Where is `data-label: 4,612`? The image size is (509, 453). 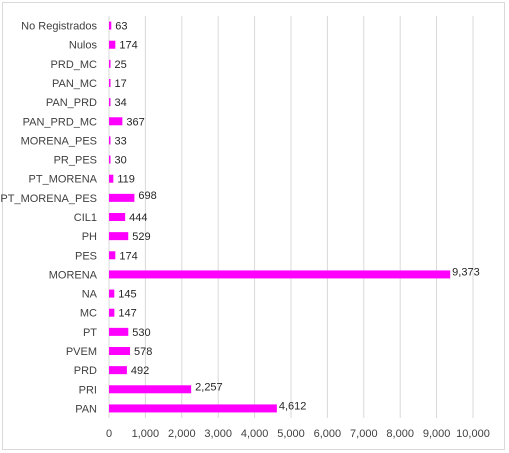
data-label: 4,612 is located at coordinates (293, 406).